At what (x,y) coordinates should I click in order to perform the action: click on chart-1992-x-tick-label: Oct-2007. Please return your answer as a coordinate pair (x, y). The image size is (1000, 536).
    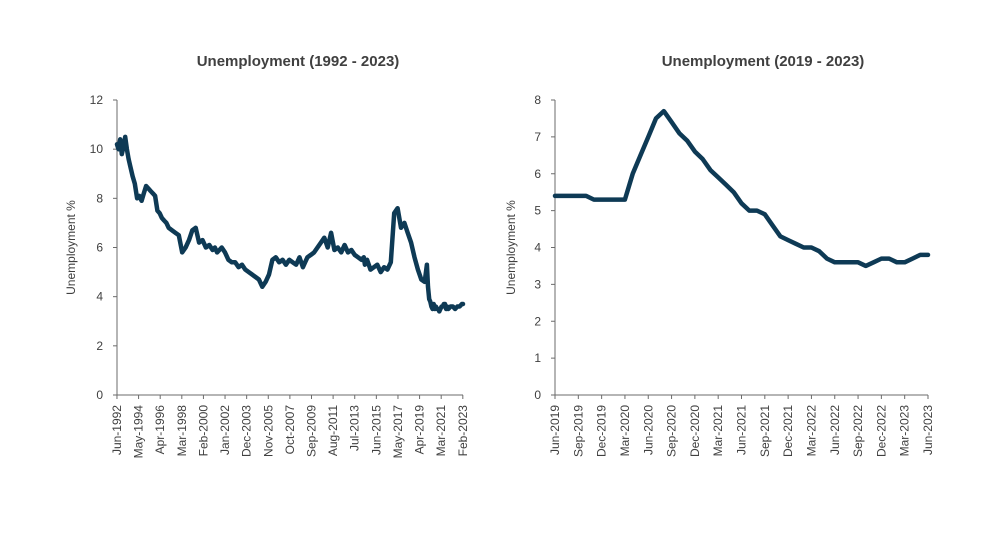
    Looking at the image, I should click on (290, 430).